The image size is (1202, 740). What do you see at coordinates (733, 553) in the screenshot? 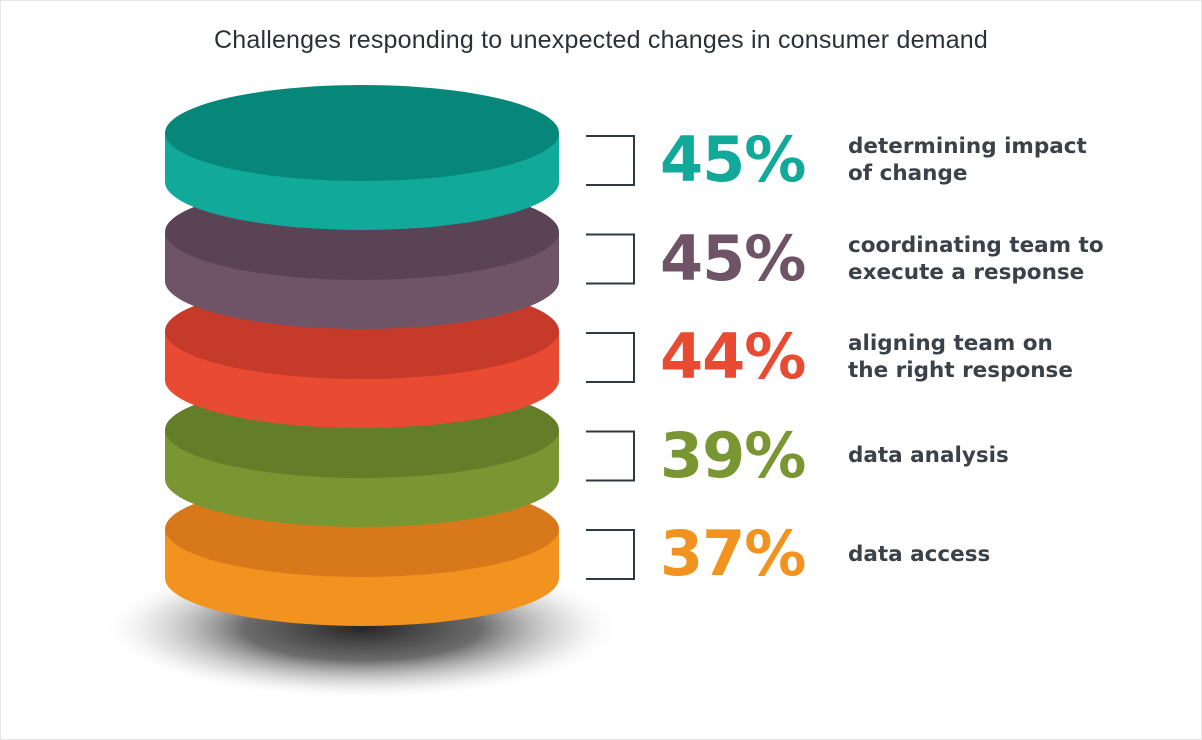
I see `value-label: 37%` at bounding box center [733, 553].